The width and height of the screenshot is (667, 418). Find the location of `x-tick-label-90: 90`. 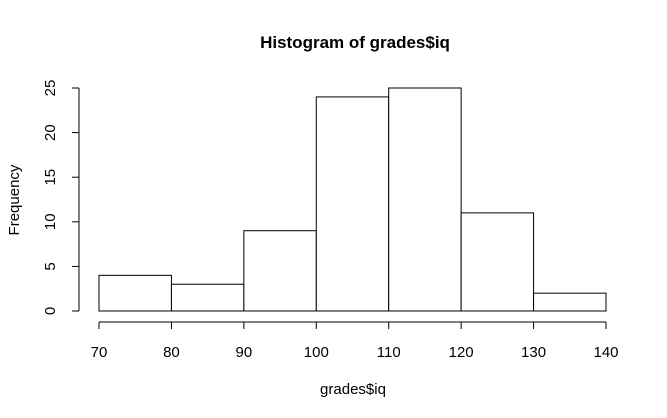

x-tick-label-90: 90 is located at coordinates (244, 352).